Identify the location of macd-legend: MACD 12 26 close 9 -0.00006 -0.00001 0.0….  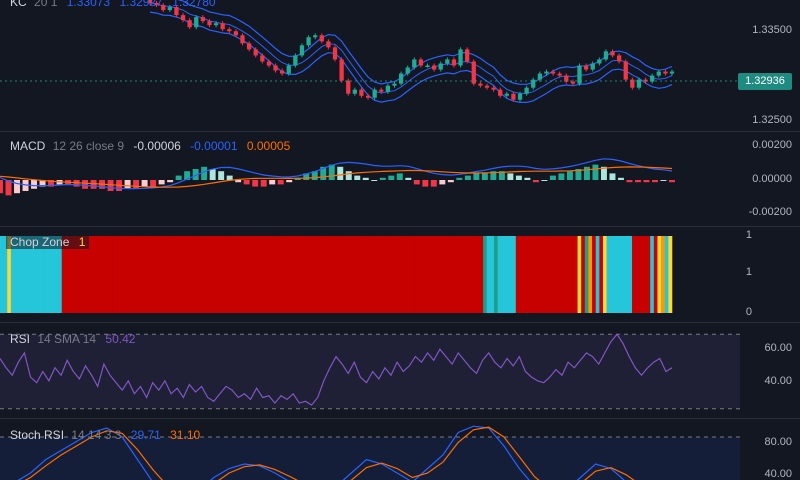
(150, 146).